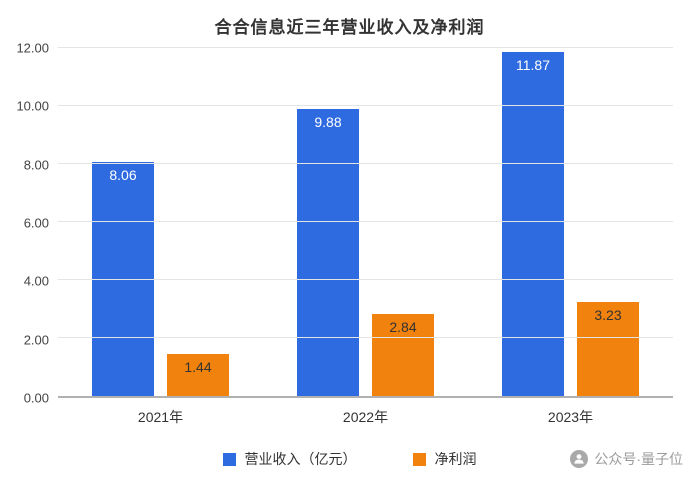  I want to click on x-tick-label: 2023年, so click(570, 417).